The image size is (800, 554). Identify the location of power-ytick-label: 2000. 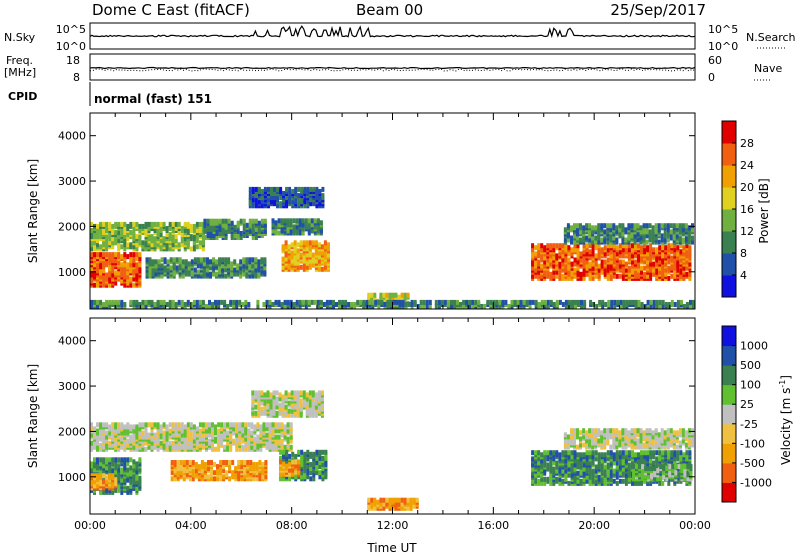
(72, 226).